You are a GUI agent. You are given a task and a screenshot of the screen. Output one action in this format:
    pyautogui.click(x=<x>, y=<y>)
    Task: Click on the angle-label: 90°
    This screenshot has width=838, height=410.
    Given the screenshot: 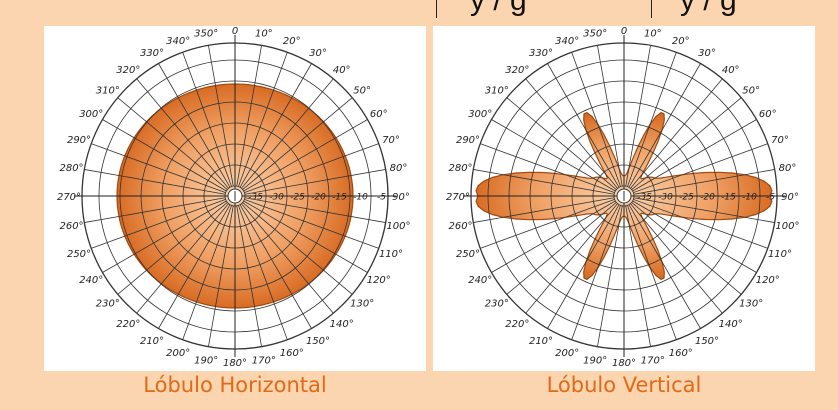 What is the action you would take?
    pyautogui.click(x=790, y=197)
    